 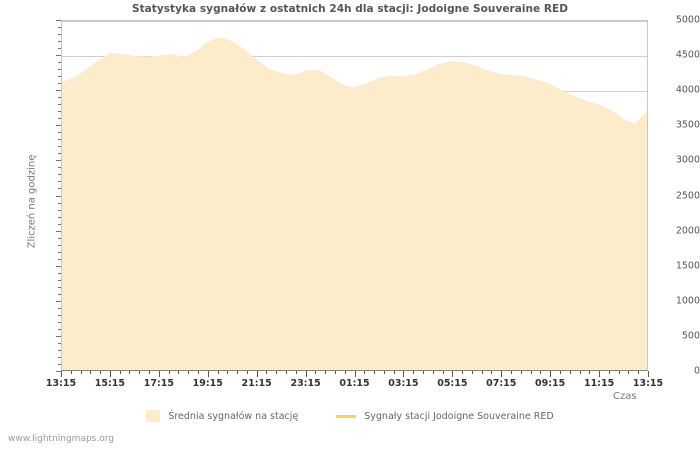 I want to click on x-axis-tick-label: 23:15, so click(x=305, y=383).